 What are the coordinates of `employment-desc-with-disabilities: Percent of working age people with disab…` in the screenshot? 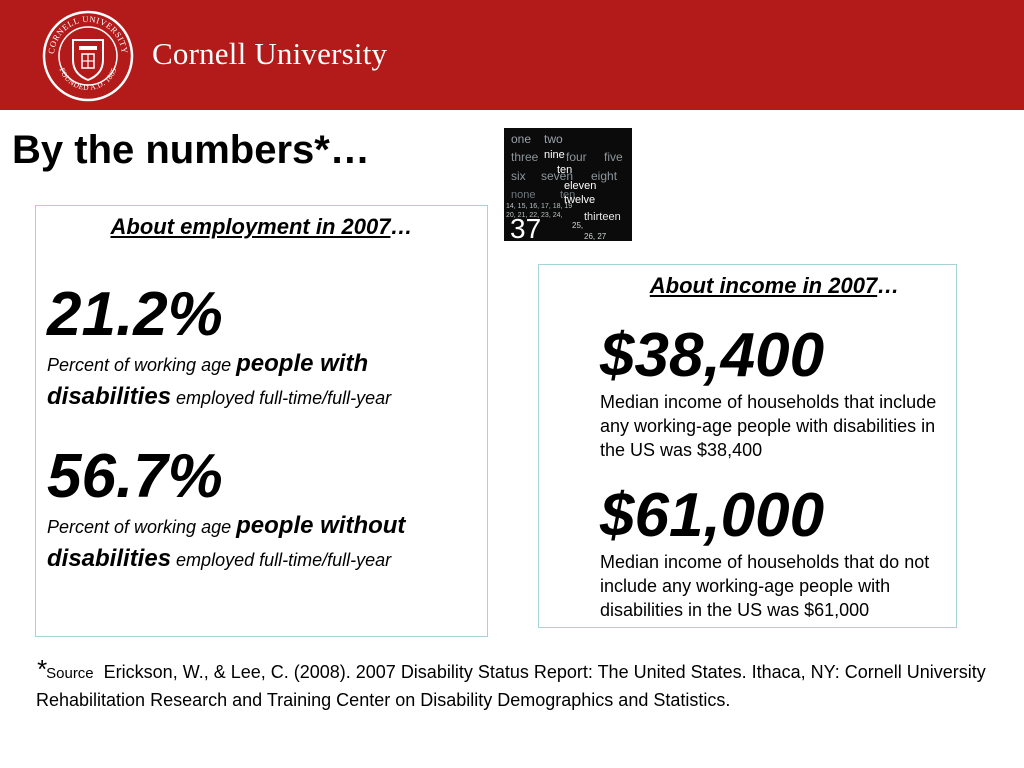 It's located at (219, 380).